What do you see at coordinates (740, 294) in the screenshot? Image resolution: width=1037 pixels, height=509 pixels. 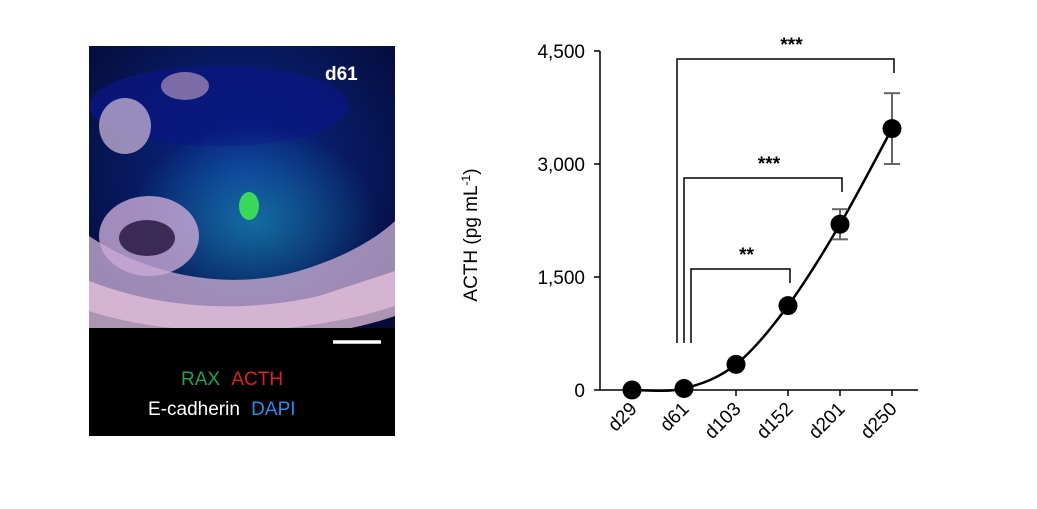 I see `significance-bracket: **` at bounding box center [740, 294].